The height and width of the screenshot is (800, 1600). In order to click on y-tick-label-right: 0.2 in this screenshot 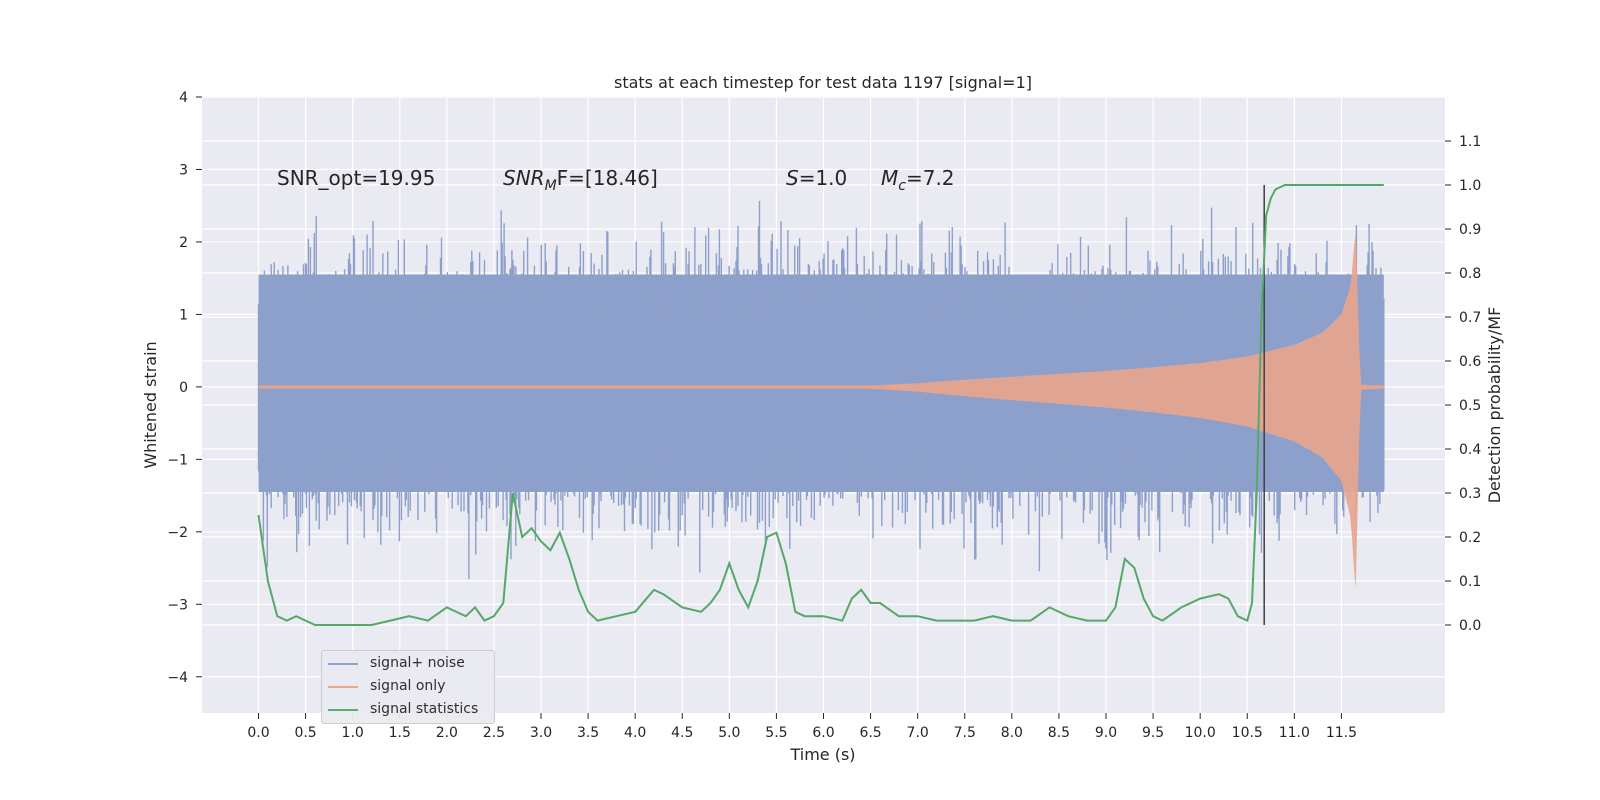, I will do `click(1470, 538)`.